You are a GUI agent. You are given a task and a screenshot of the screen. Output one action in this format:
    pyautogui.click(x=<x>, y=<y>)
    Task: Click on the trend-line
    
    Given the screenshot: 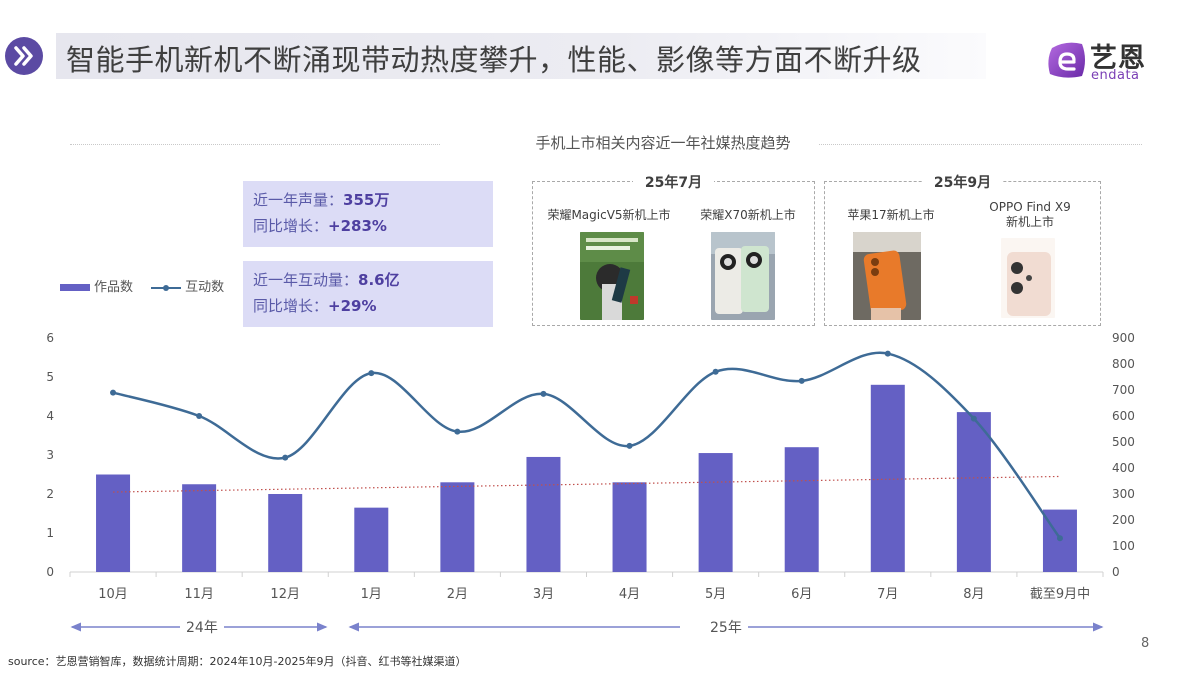 What is the action you would take?
    pyautogui.click(x=586, y=484)
    